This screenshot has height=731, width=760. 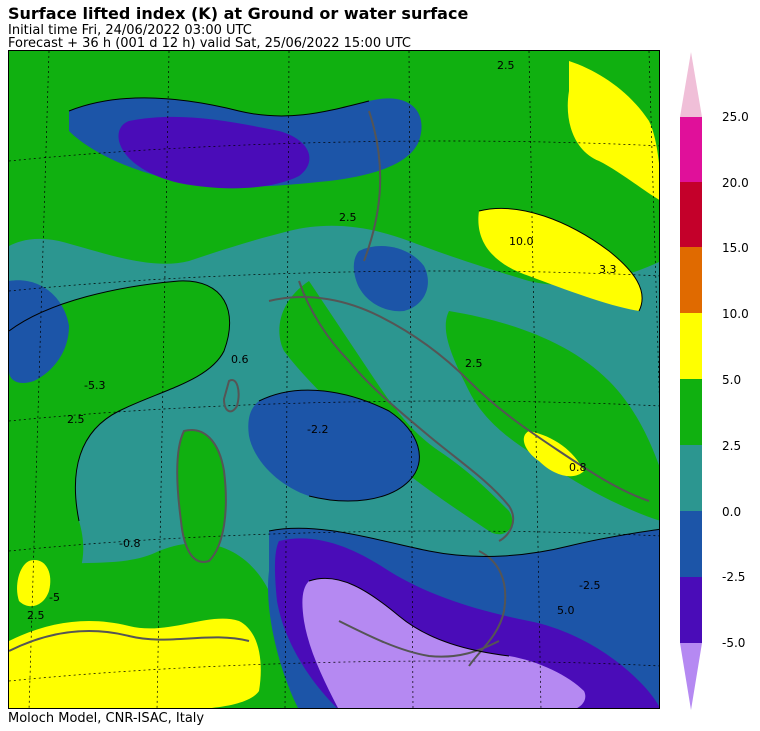 What do you see at coordinates (390, 279) in the screenshot?
I see `field-minus2.5-to-0-adriatic` at bounding box center [390, 279].